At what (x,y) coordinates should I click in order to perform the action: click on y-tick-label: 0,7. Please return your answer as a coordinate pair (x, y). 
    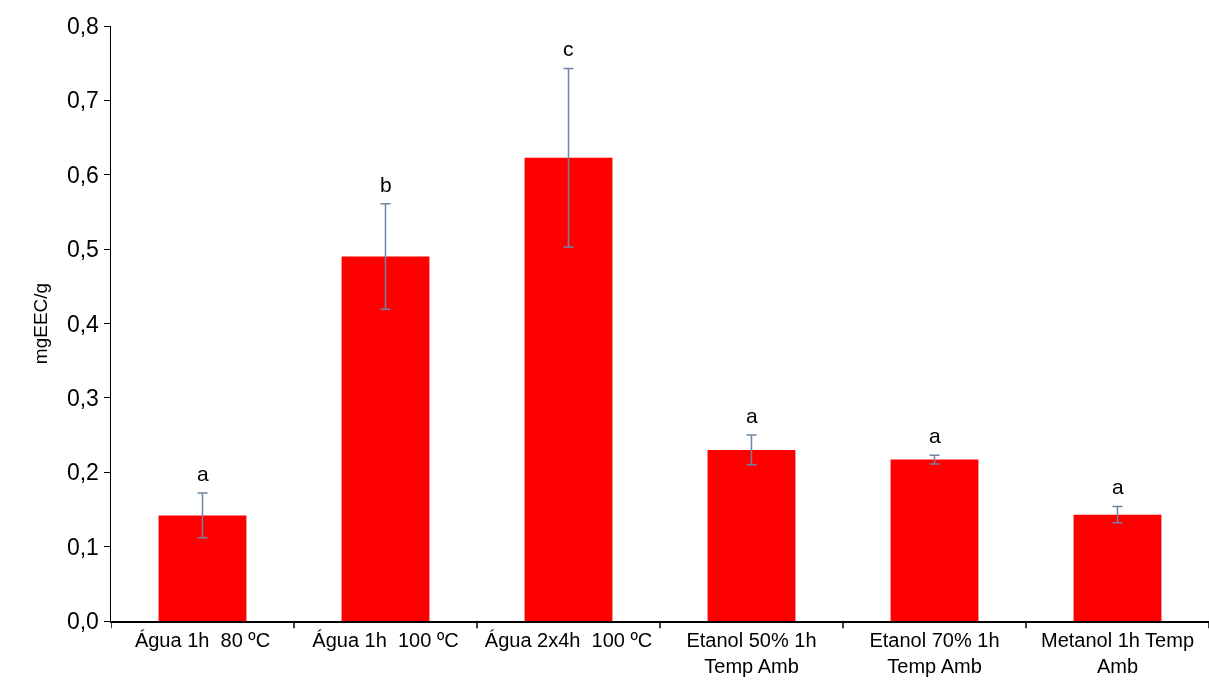
    Looking at the image, I should click on (82, 100).